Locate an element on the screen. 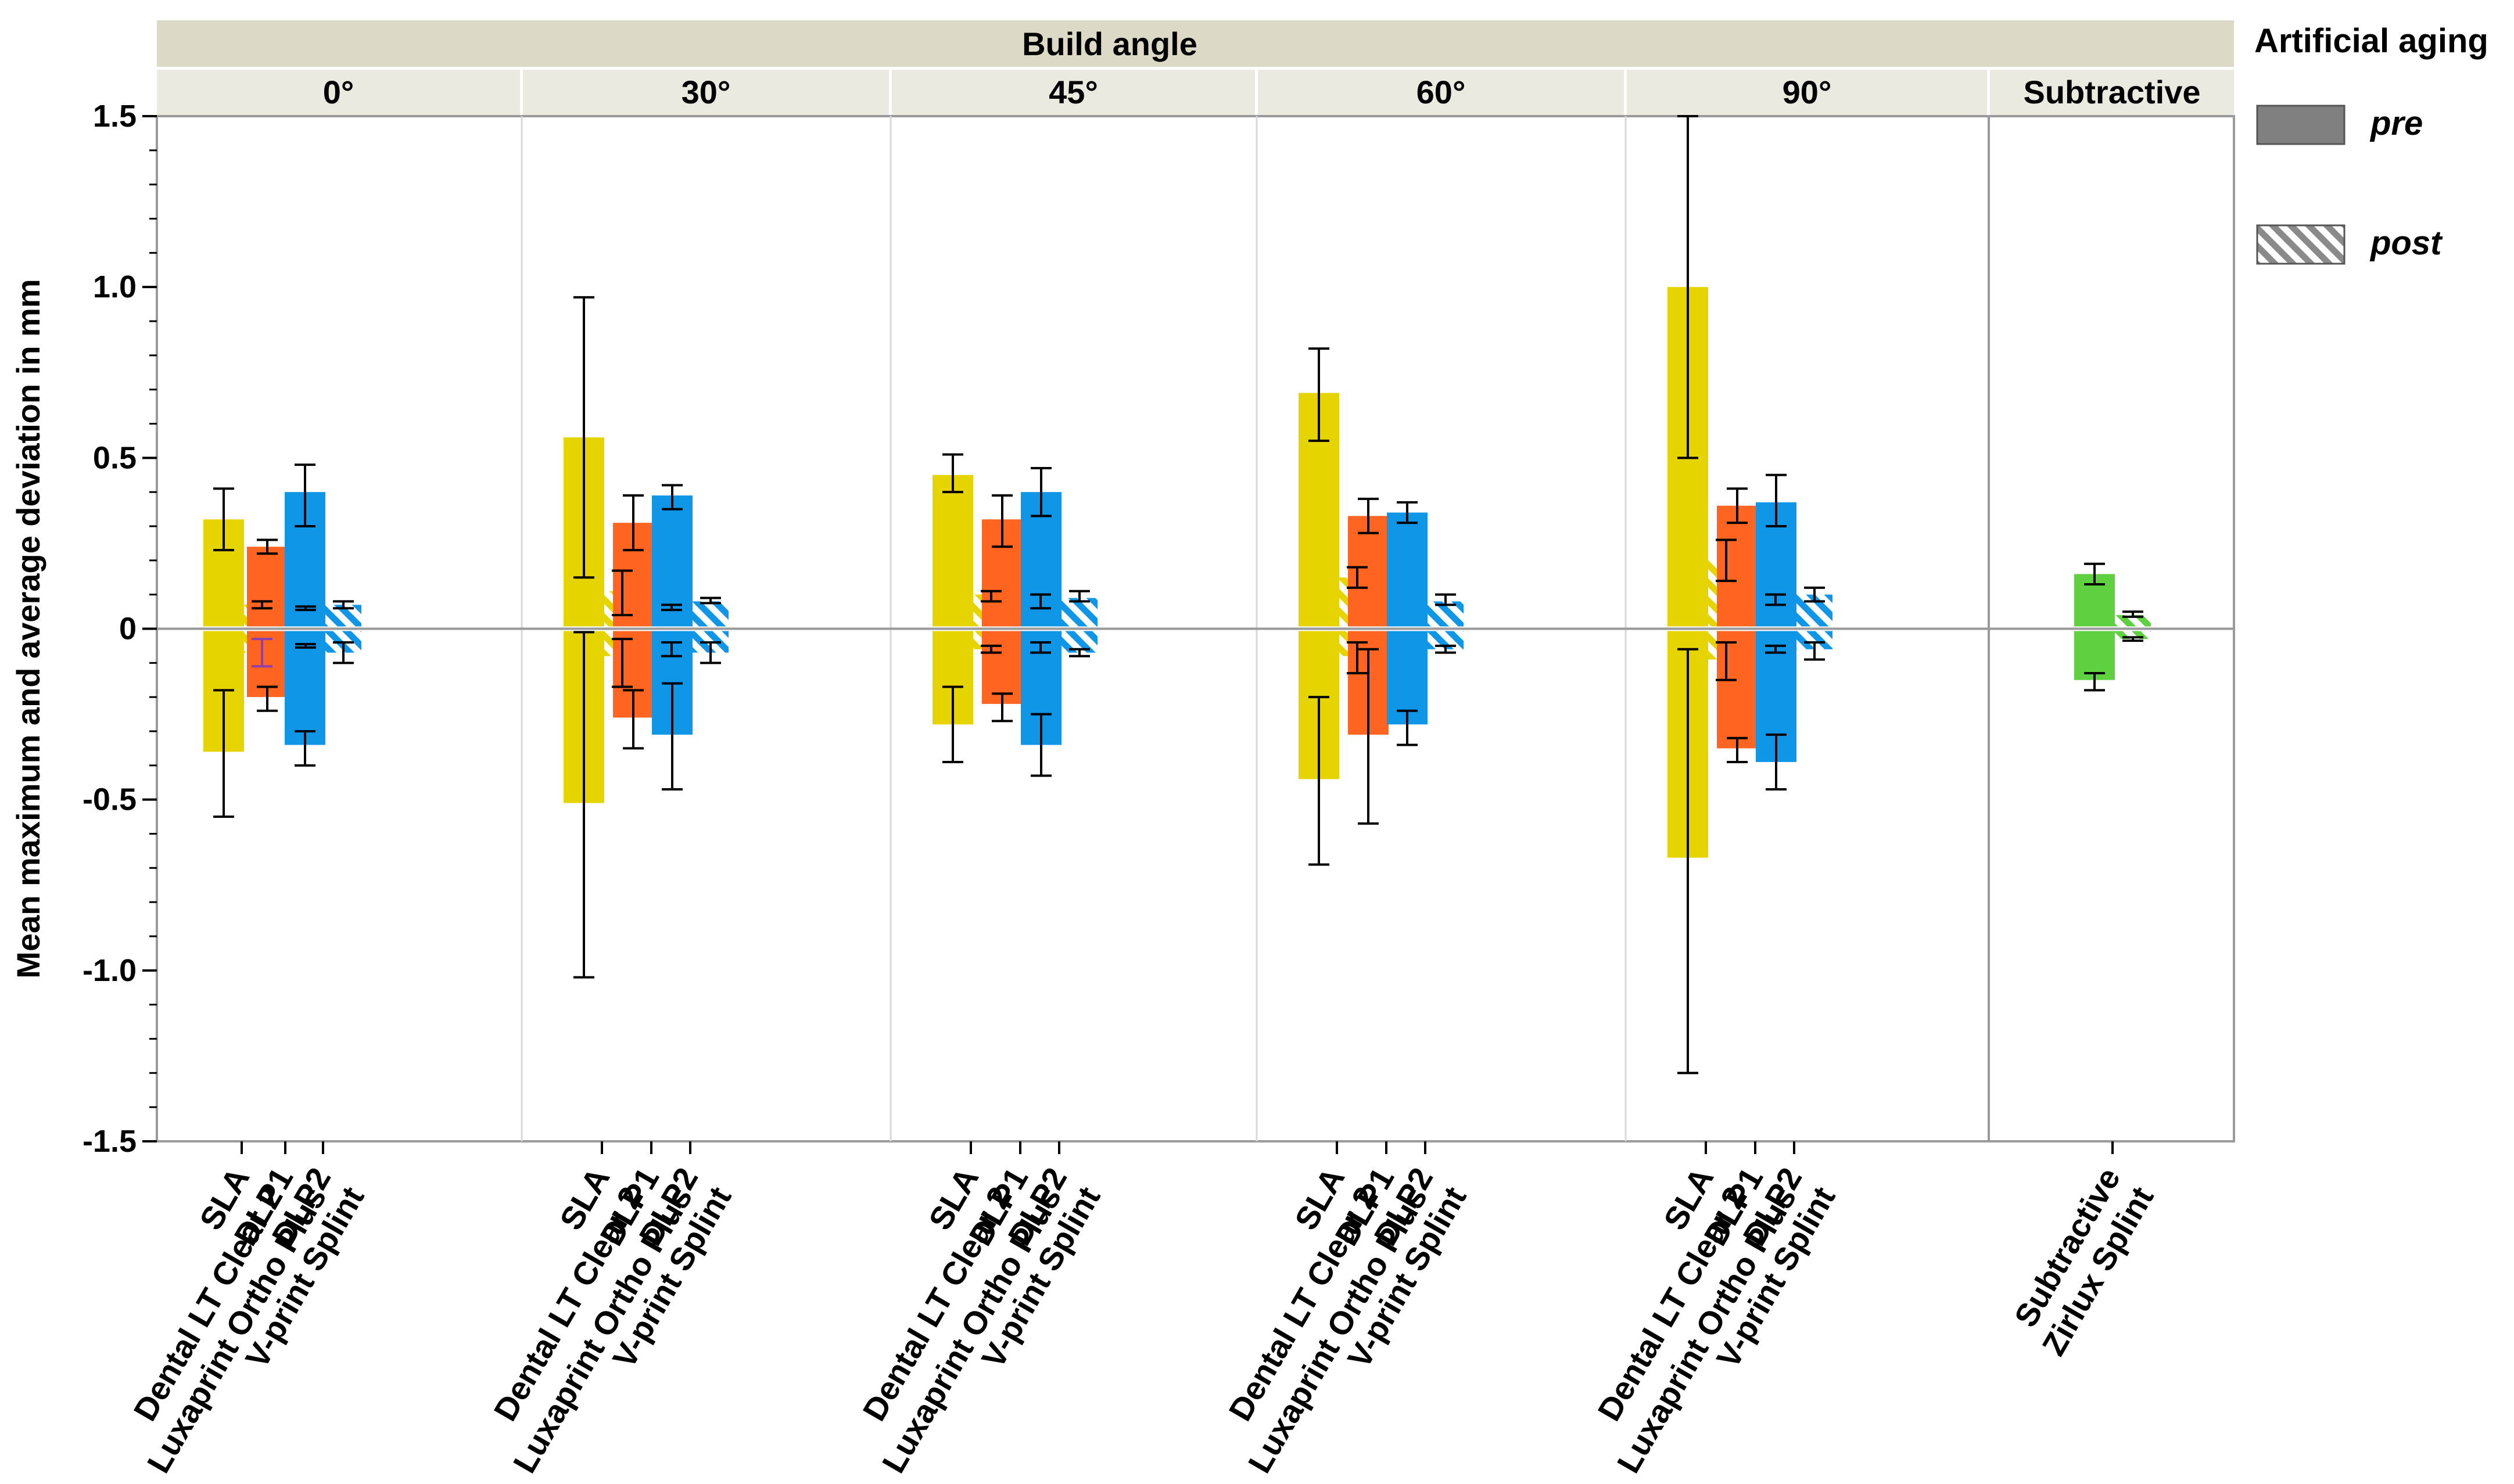 This screenshot has width=2514, height=1484. panel-label: 60° is located at coordinates (1441, 92).